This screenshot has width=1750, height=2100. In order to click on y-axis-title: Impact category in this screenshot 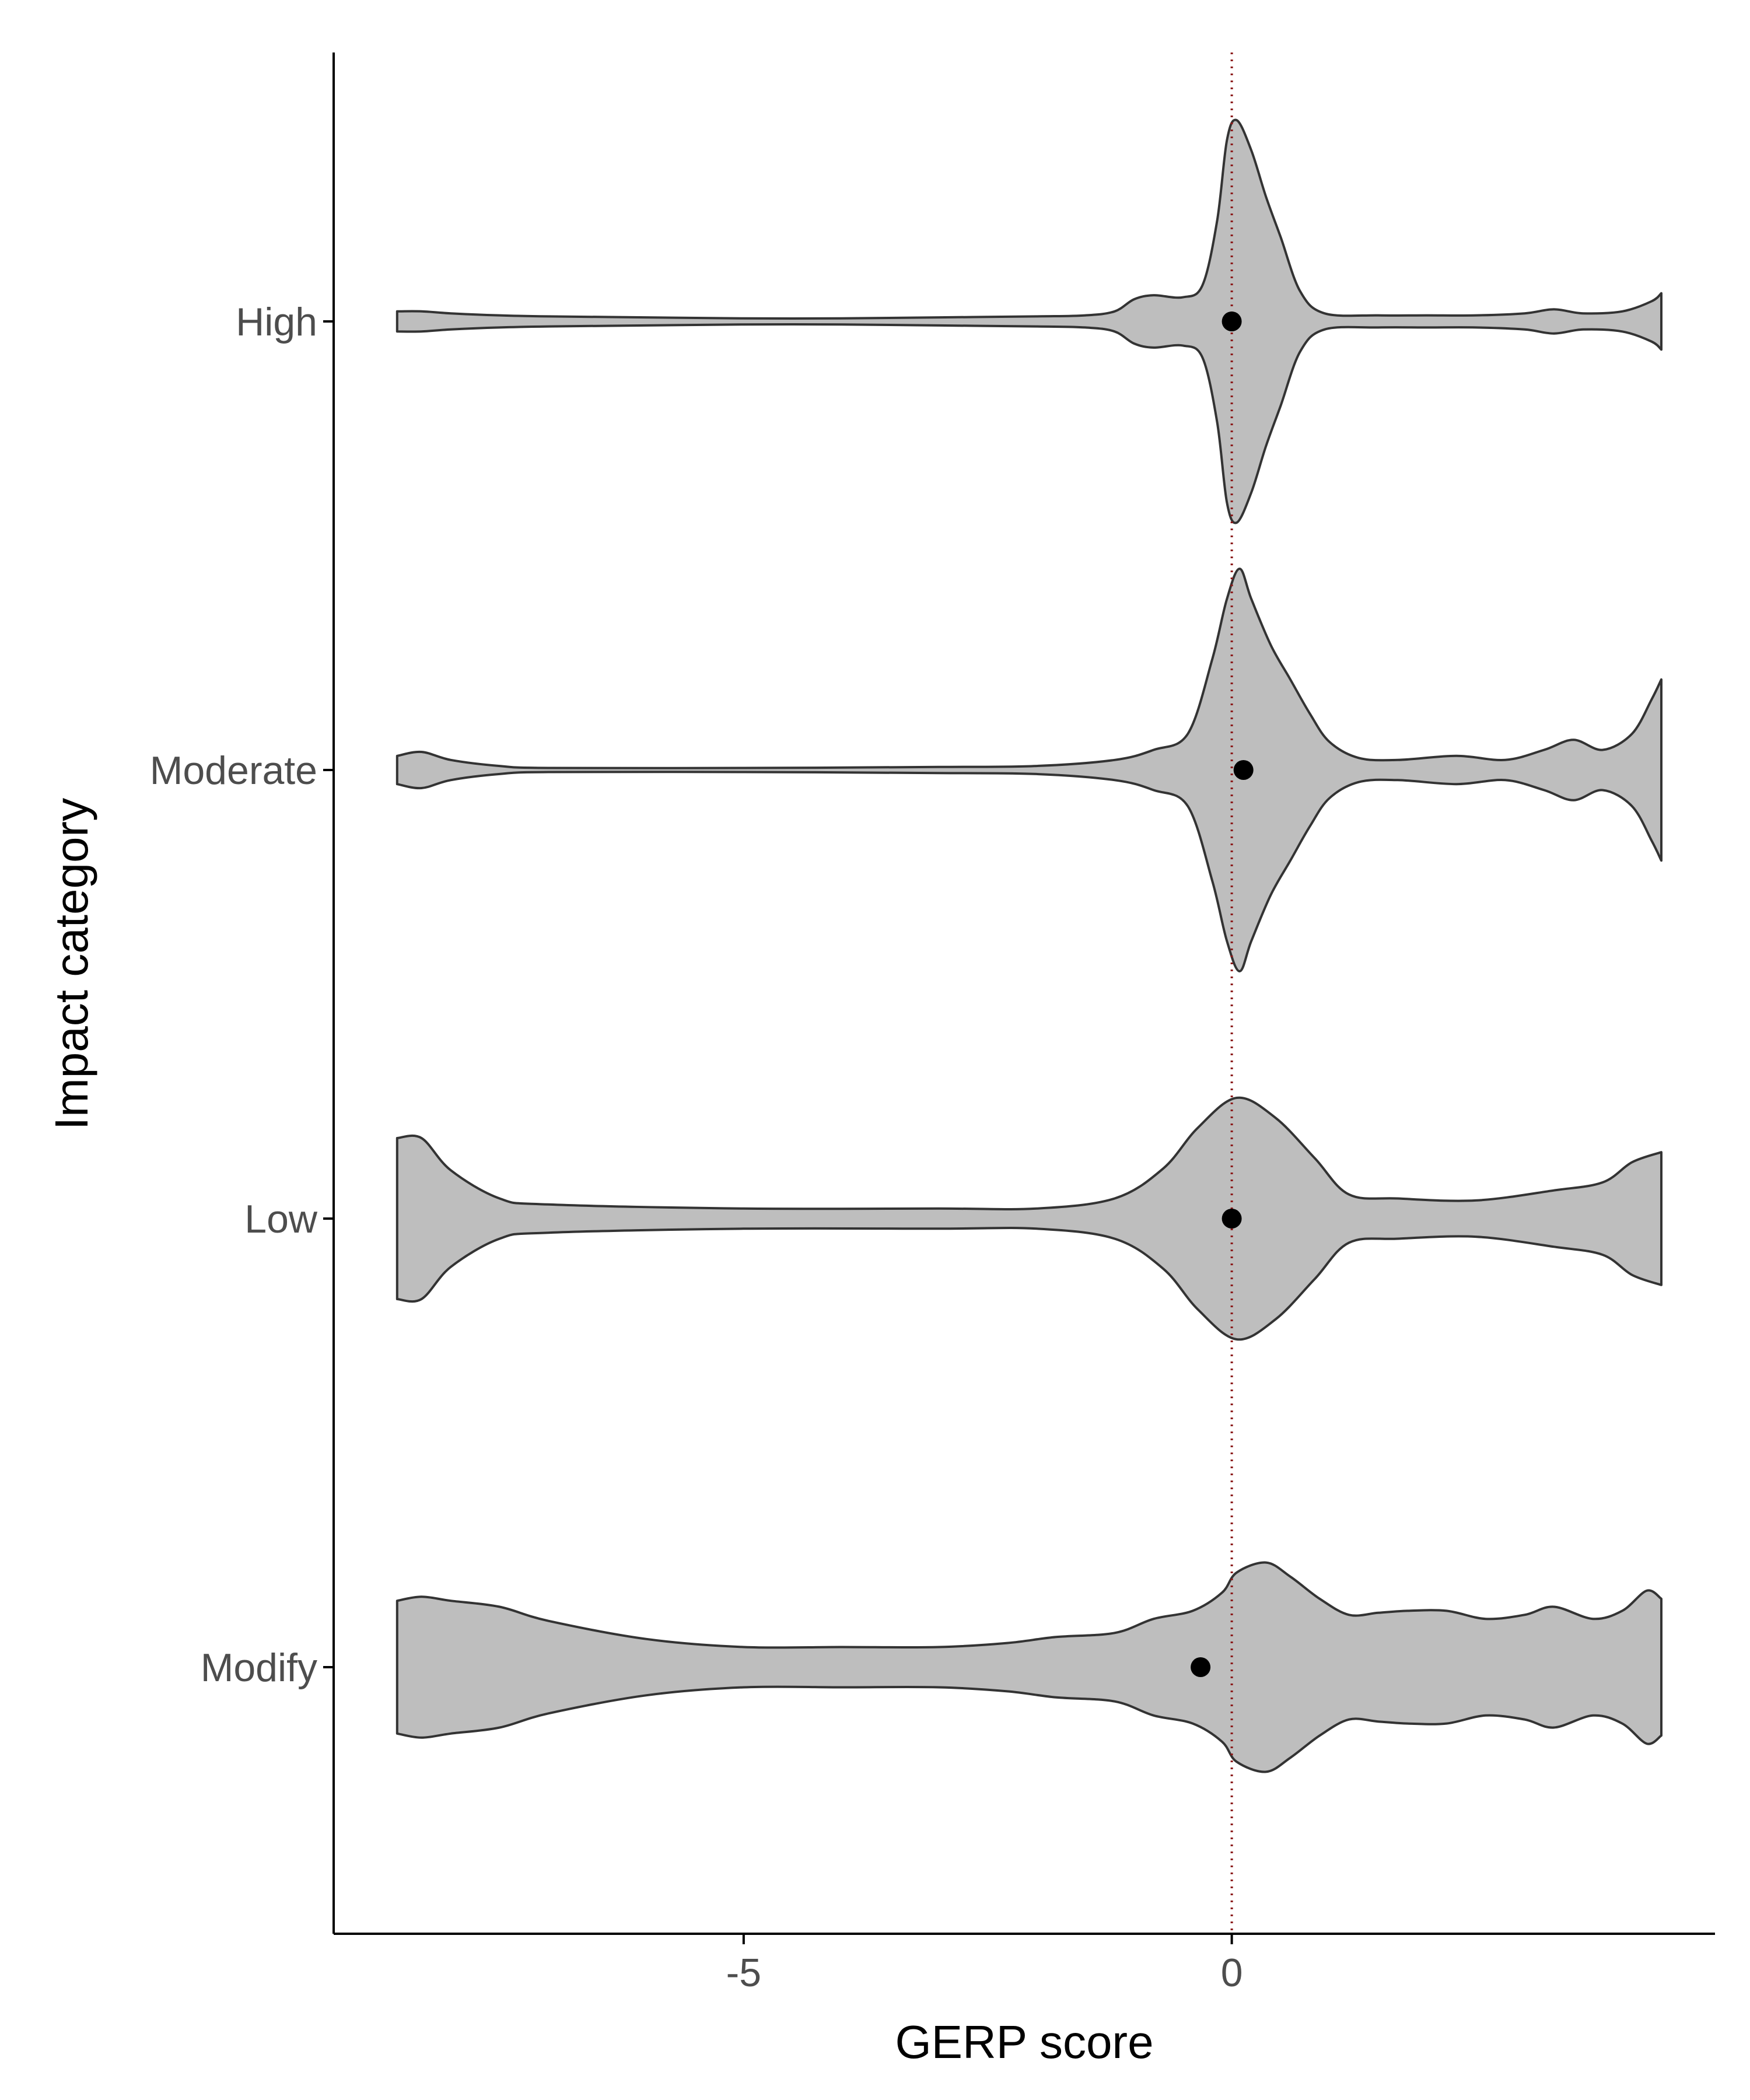, I will do `click(71, 964)`.